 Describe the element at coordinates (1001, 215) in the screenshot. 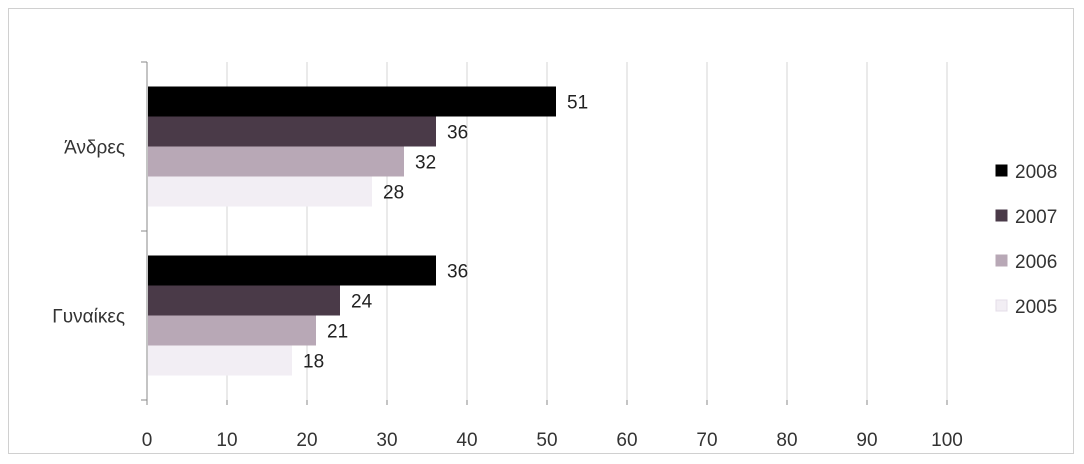

I see `legend-swatch-2007` at that location.